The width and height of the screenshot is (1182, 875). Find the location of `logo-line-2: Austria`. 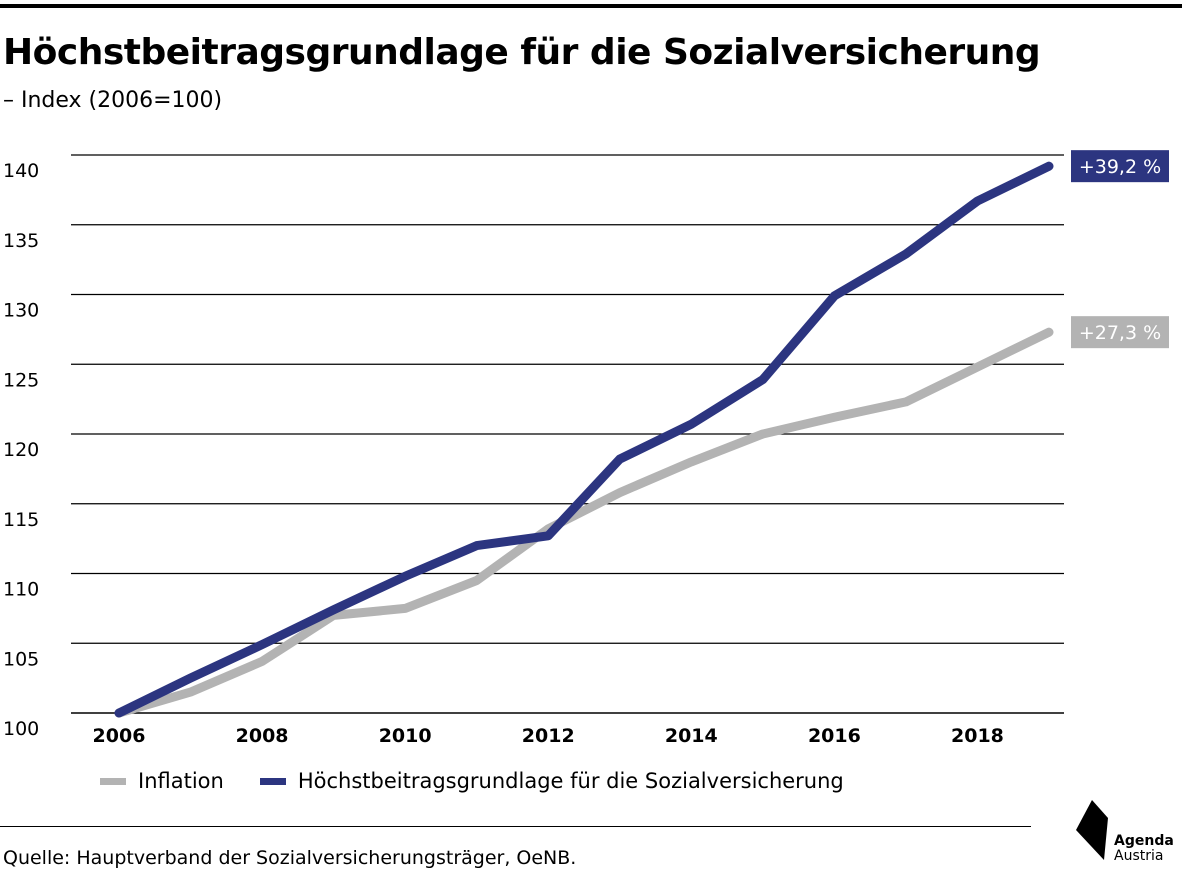

logo-line-2: Austria is located at coordinates (1139, 856).